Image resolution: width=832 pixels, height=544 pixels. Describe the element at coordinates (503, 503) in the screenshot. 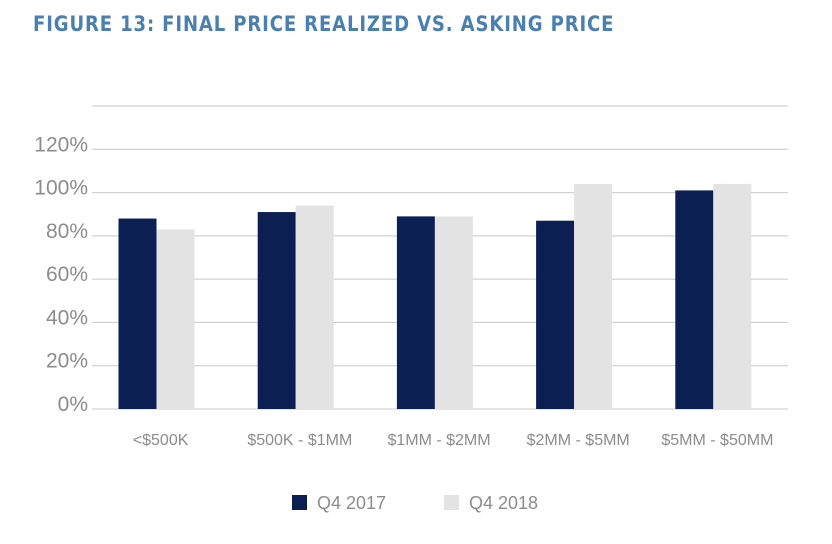

I see `legend-label: Q4 2018` at that location.